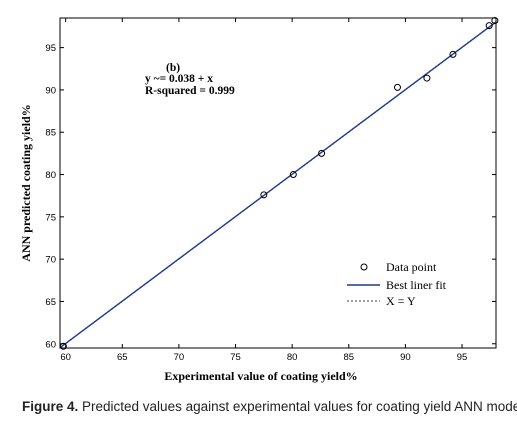 Image resolution: width=517 pixels, height=425 pixels. Describe the element at coordinates (235, 357) in the screenshot. I see `x-tick-label-3: 75` at that location.